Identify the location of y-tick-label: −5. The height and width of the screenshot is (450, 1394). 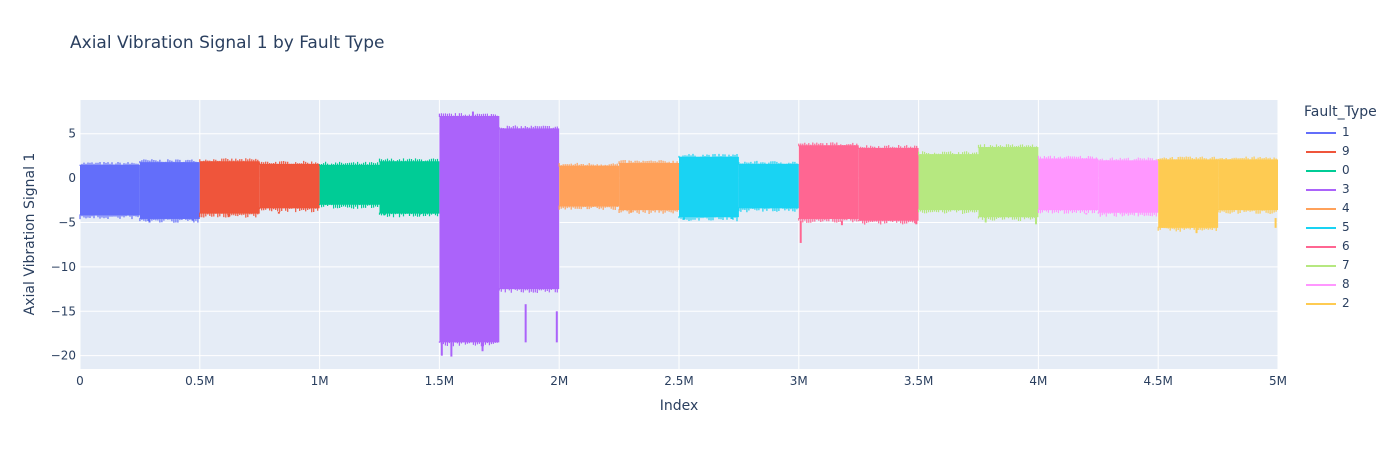
(67, 223).